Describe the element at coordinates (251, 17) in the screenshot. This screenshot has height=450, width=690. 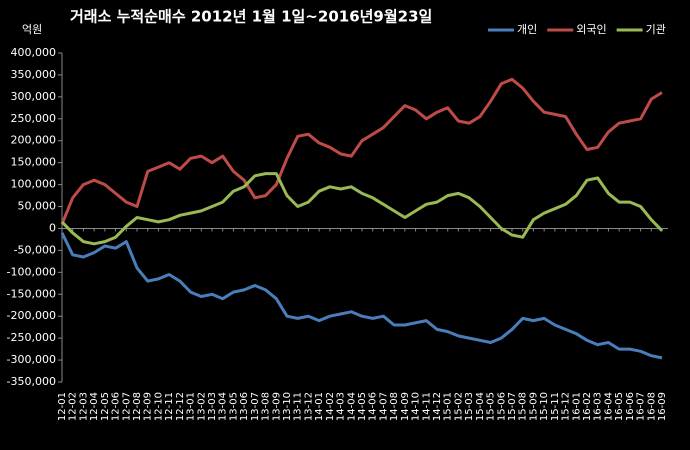
I see `chart-title: 거래소 누적순매수 2012년 1월 1일~2016년9월23일` at that location.